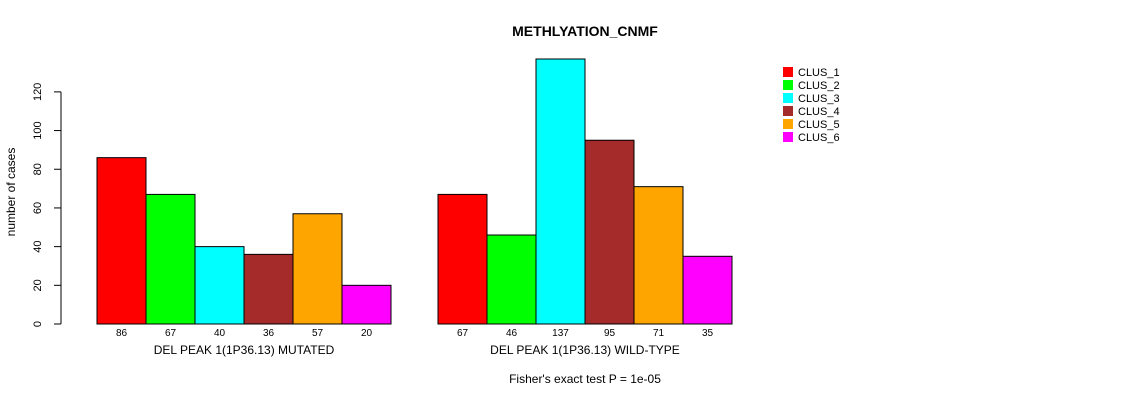 The image size is (1140, 400). What do you see at coordinates (38, 208) in the screenshot?
I see `y-tick-label: 60` at bounding box center [38, 208].